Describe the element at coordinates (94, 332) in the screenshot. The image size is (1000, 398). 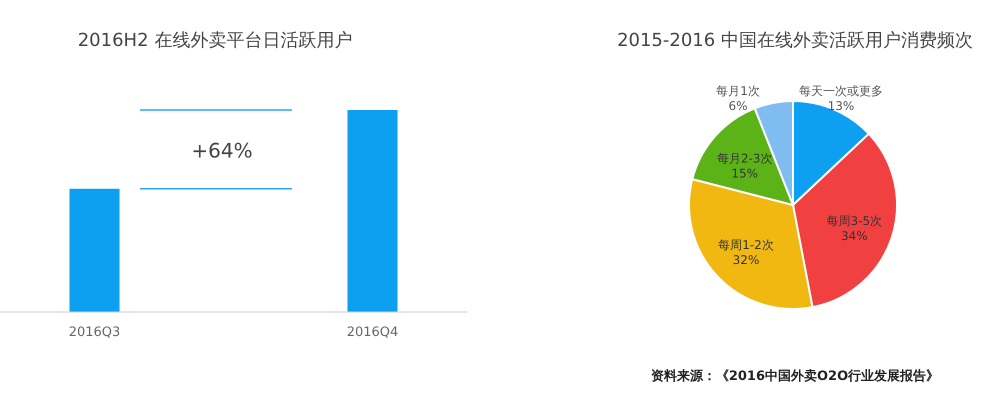
I see `x-tick-label: 2016Q3` at that location.